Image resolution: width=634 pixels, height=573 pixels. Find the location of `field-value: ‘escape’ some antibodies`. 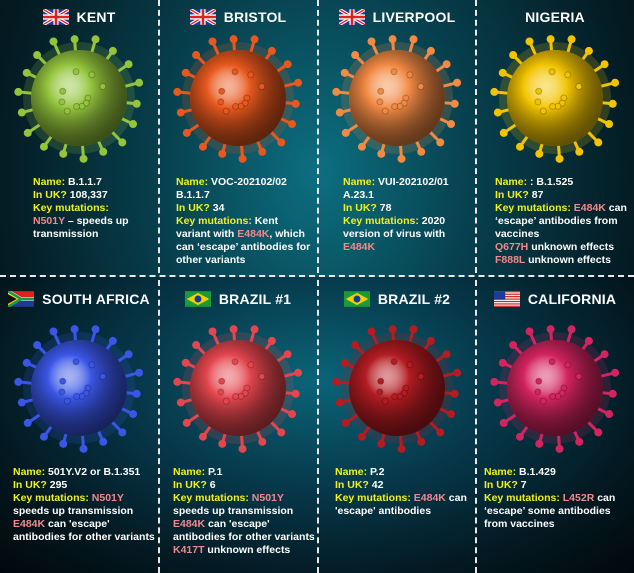

field-value: ‘escape’ some antibodies is located at coordinates (547, 511).